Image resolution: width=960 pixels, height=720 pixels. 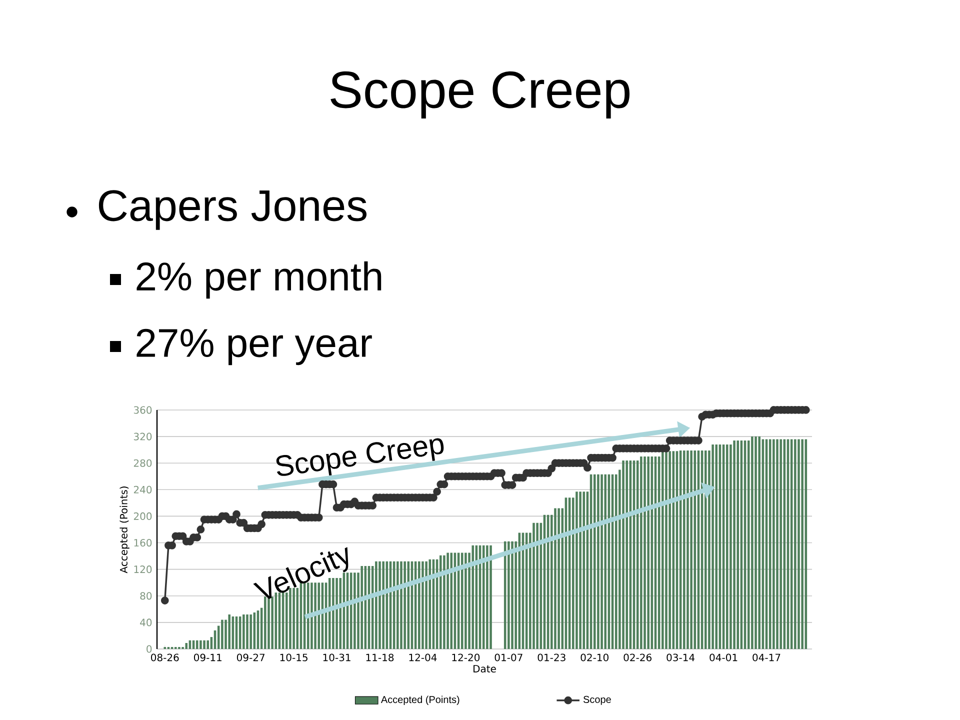 I want to click on y-tick-label: 120, so click(x=143, y=570).